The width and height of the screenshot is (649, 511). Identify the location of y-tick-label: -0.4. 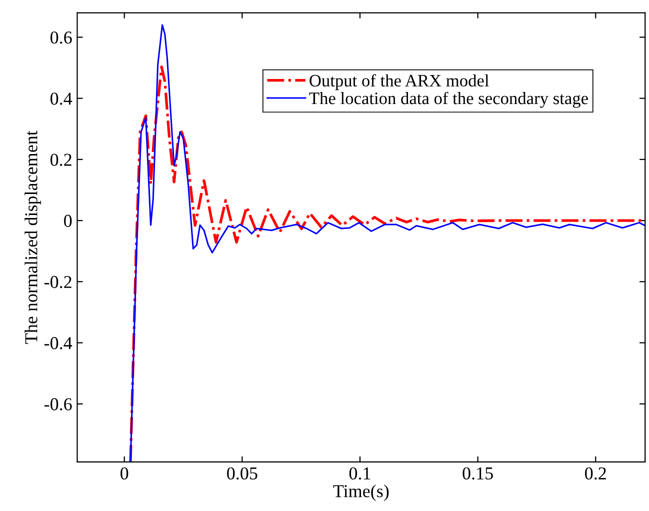
(58, 343).